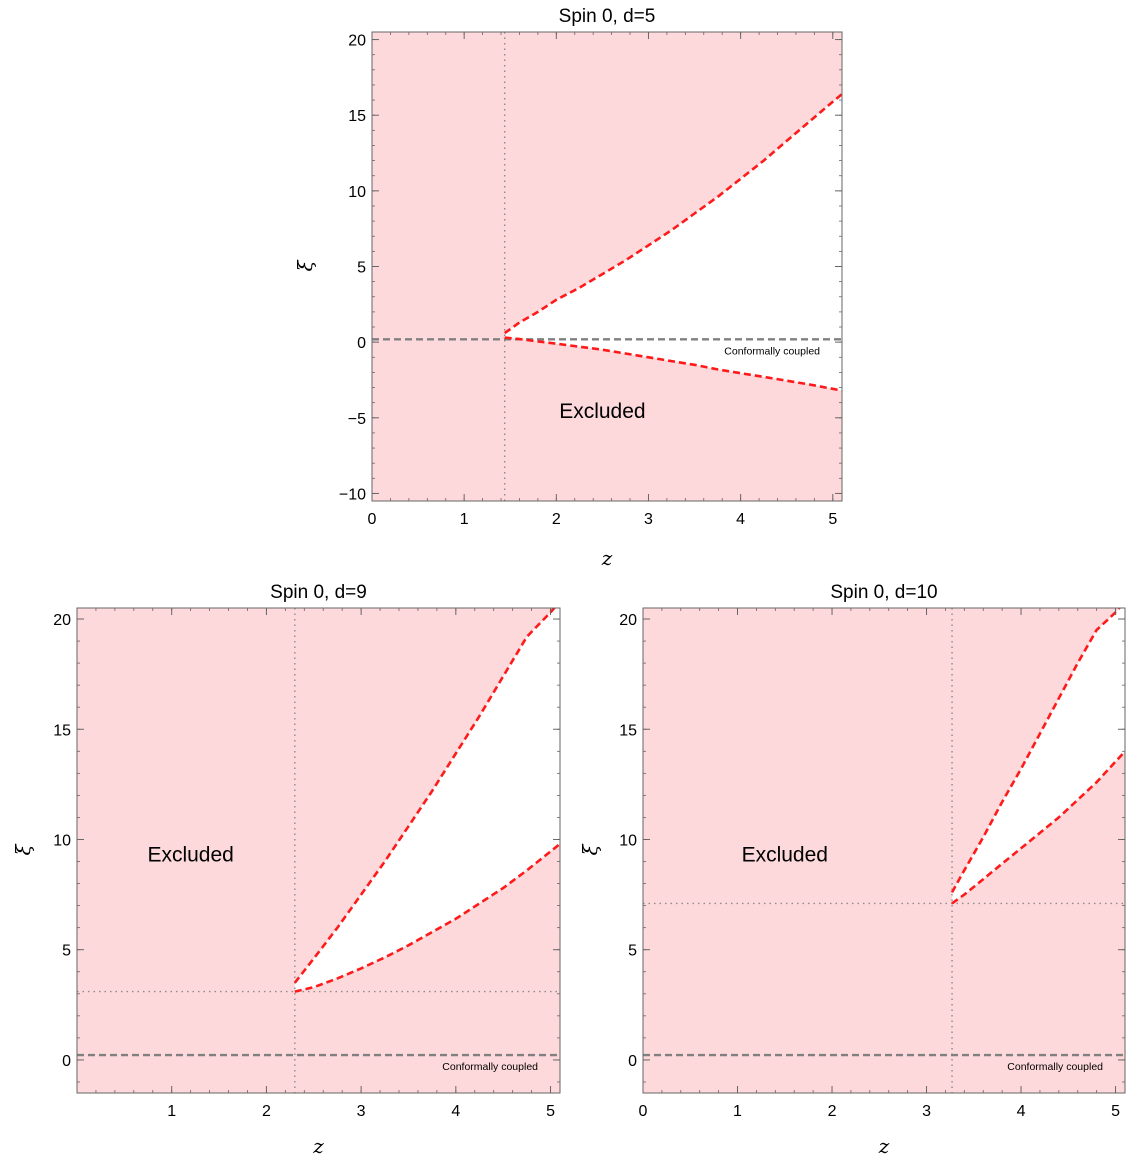  Describe the element at coordinates (883, 592) in the screenshot. I see `chart-title: Spin 0, d=10` at that location.